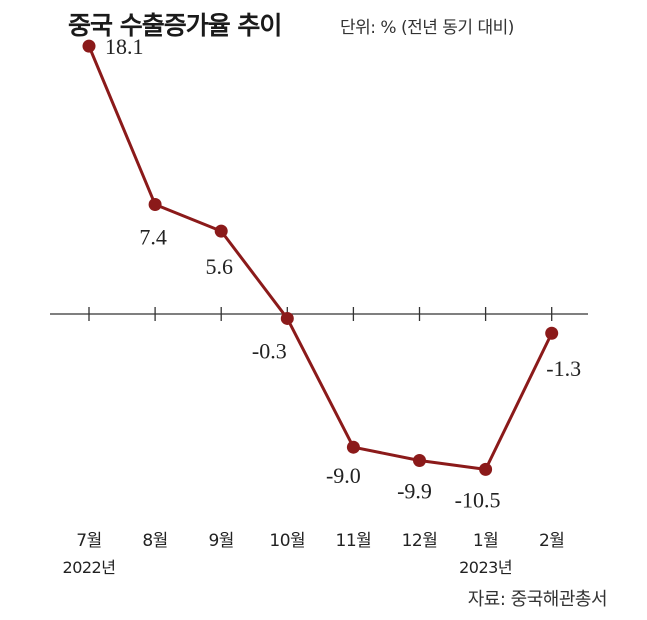  Describe the element at coordinates (89, 567) in the screenshot. I see `year-label: 2022년` at that location.